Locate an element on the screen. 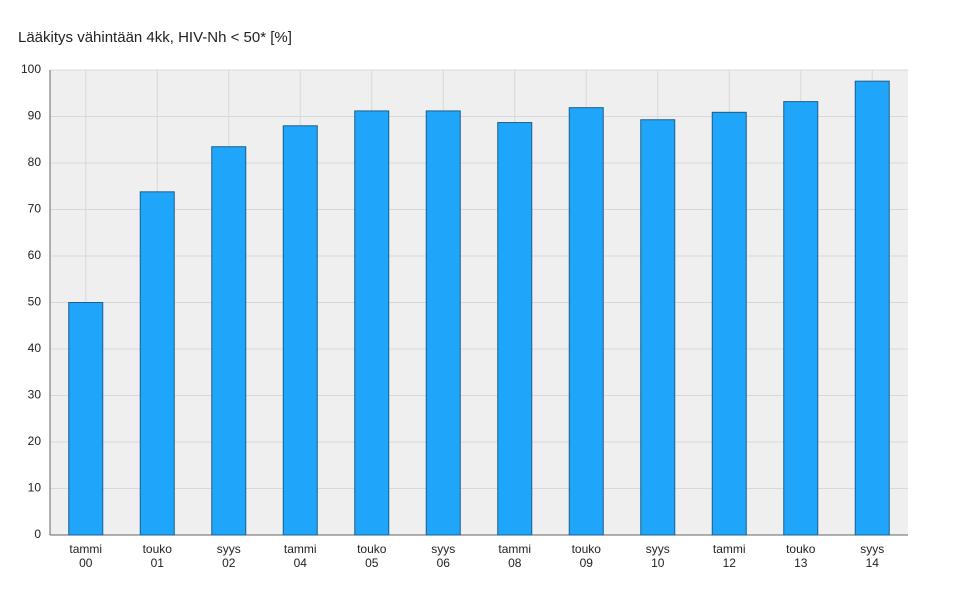 This screenshot has width=957, height=599. x-tick-label: 12 is located at coordinates (730, 563).